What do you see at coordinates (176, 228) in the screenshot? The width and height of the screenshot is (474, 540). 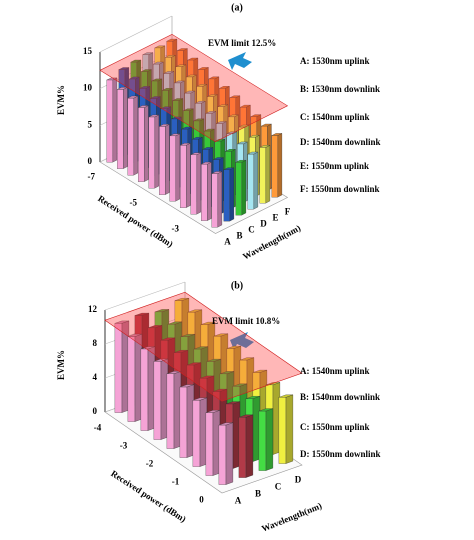 I see `x-tick-label: -3` at bounding box center [176, 228].